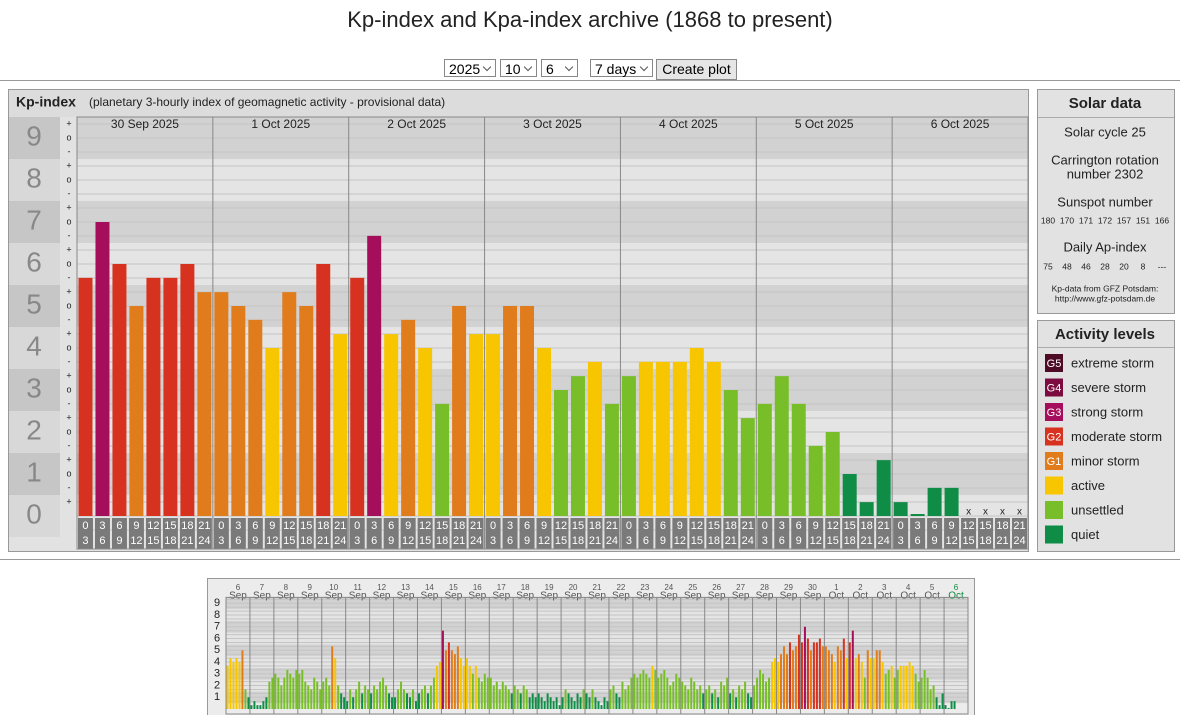 This screenshot has height=715, width=1180. I want to click on x-tick-label: 26, so click(716, 587).